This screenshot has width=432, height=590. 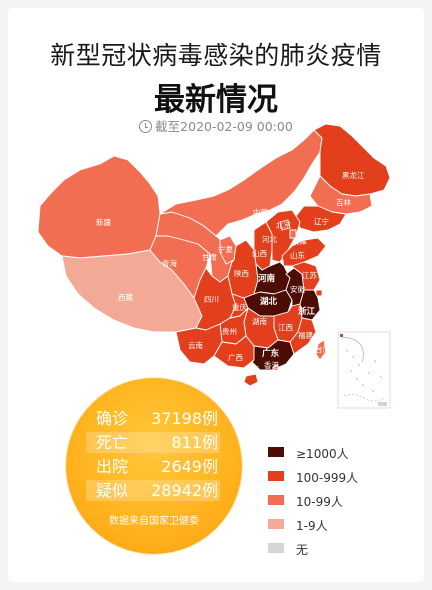 What do you see at coordinates (276, 548) in the screenshot?
I see `legend-swatch-none` at bounding box center [276, 548].